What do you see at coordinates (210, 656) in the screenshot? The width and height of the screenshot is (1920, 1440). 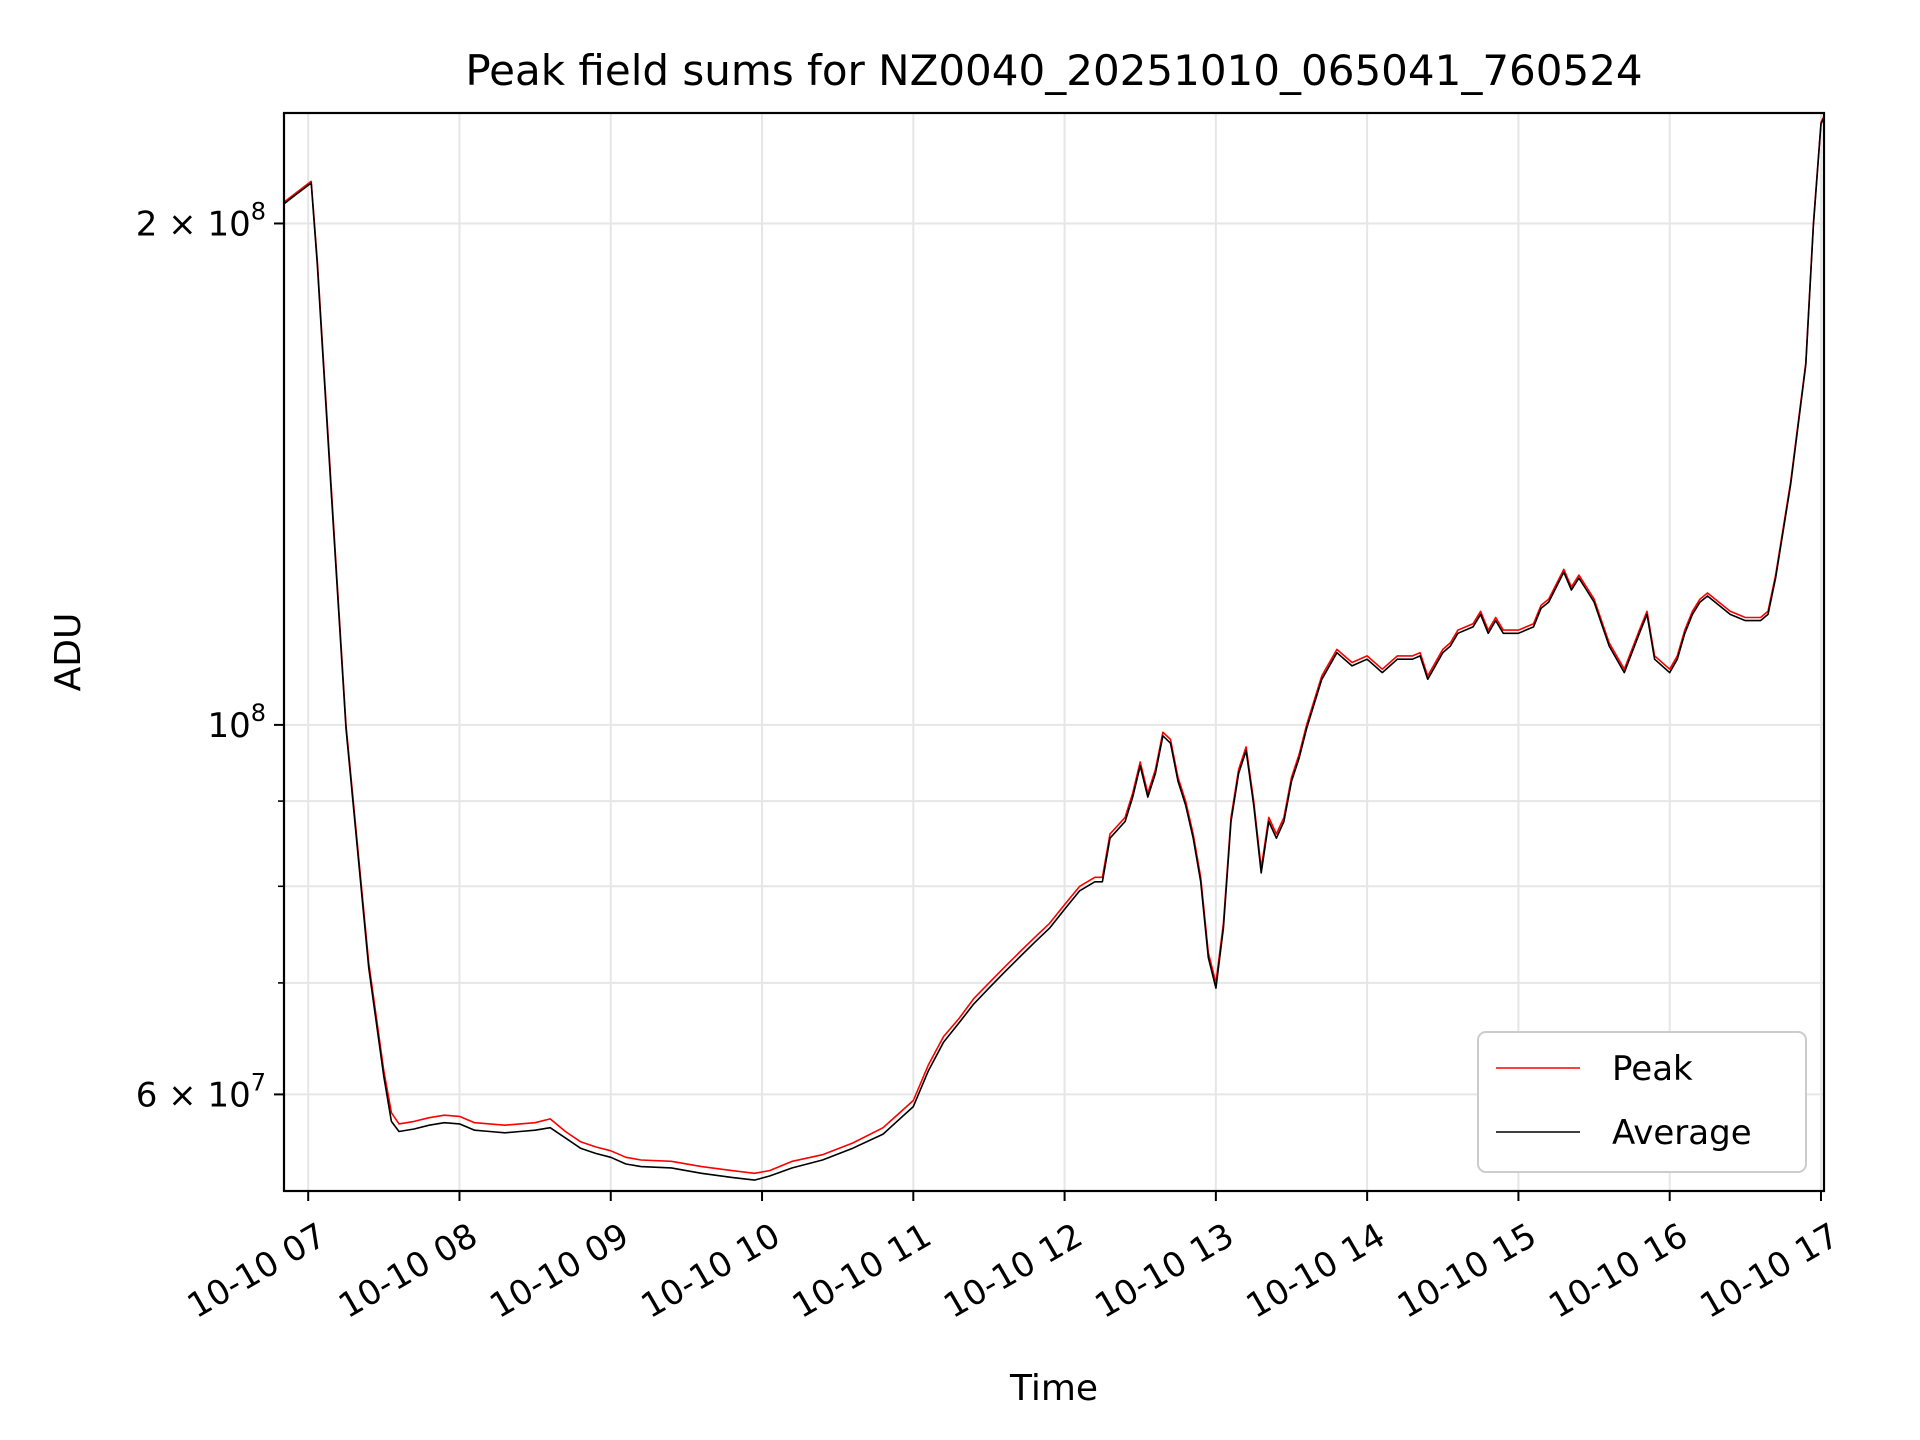 I see `y-axis-ticks: 6 × 107 108 2 × 108` at bounding box center [210, 656].